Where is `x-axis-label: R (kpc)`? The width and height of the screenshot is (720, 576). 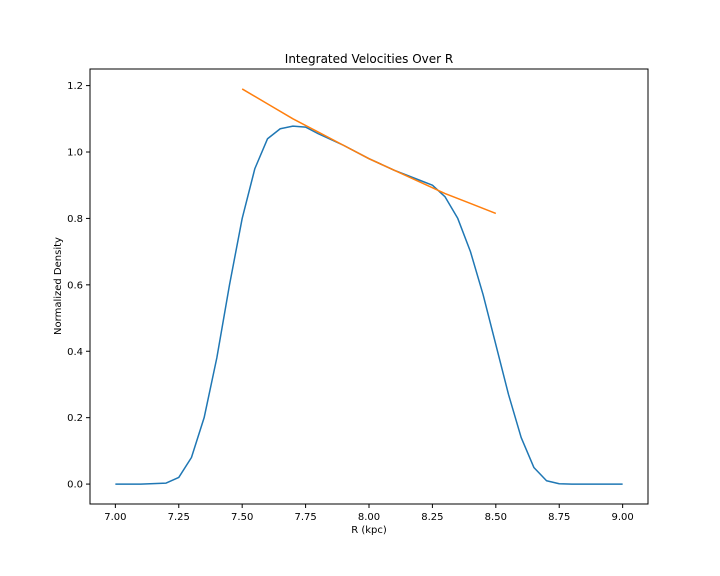 x-axis-label: R (kpc) is located at coordinates (369, 530).